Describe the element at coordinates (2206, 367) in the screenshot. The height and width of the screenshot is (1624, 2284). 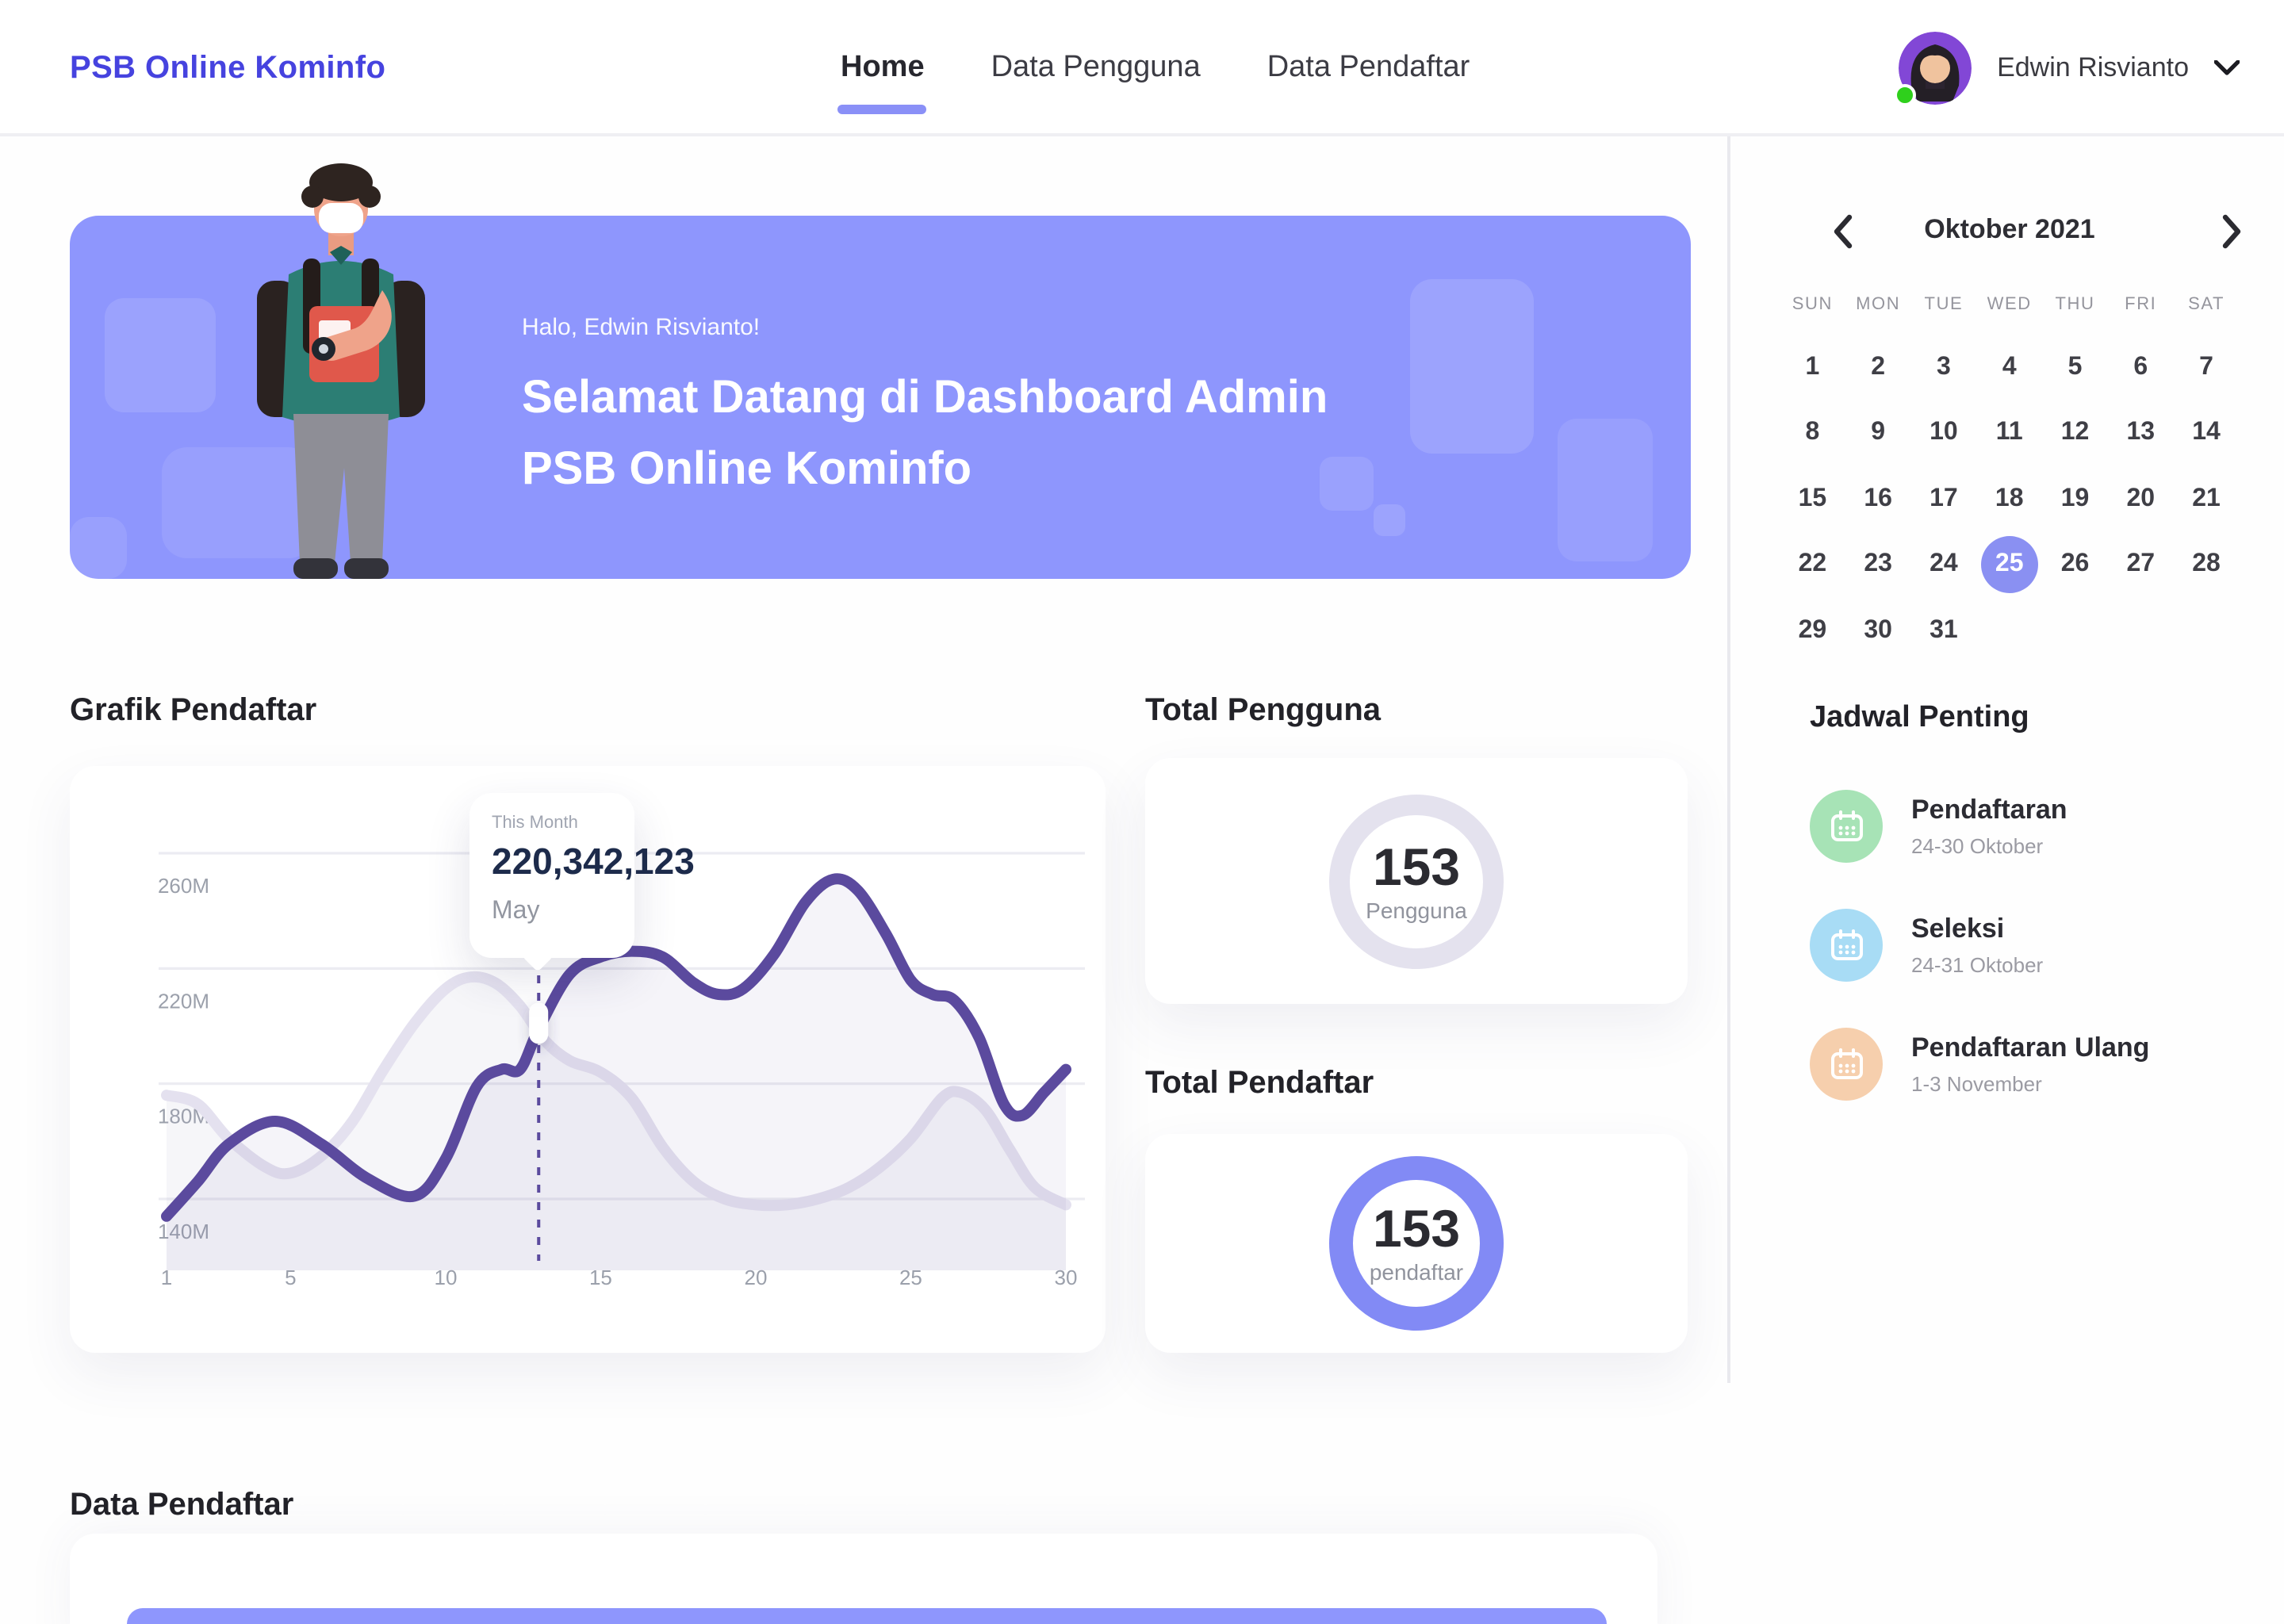
I see `calendar-day: 7` at that location.